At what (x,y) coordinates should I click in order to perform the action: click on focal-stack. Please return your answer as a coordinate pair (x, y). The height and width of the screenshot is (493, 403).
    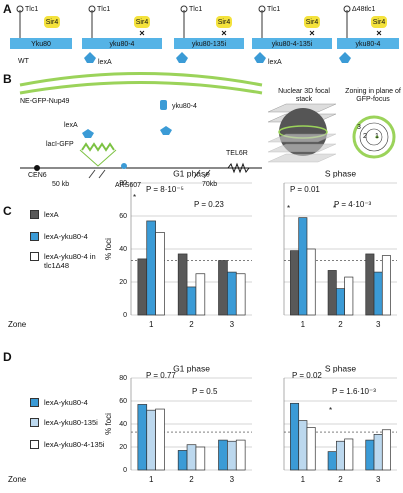
    Looking at the image, I should click on (302, 133).